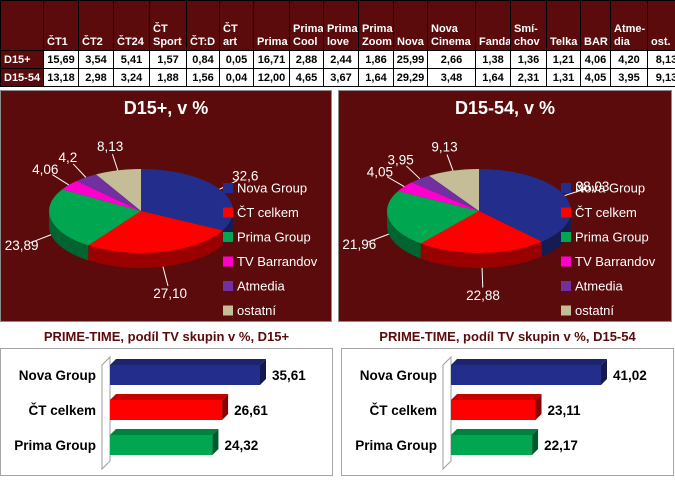  Describe the element at coordinates (376, 25) in the screenshot. I see `table-column-header-prima-zoom: Prima Zoom` at that location.